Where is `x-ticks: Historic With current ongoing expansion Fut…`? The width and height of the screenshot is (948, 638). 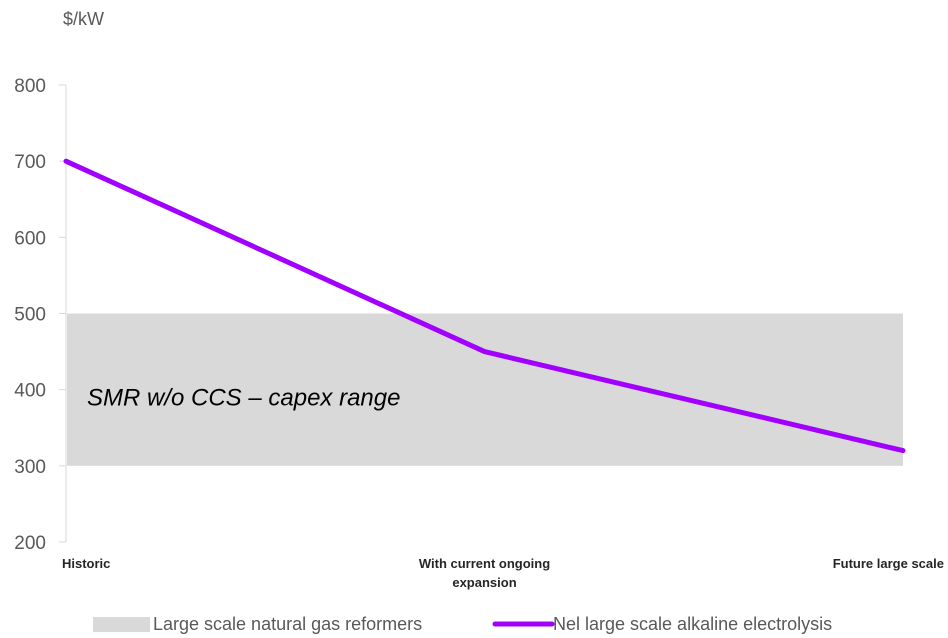
x-ticks: Historic With current ongoing expansion Fut… is located at coordinates (503, 573).